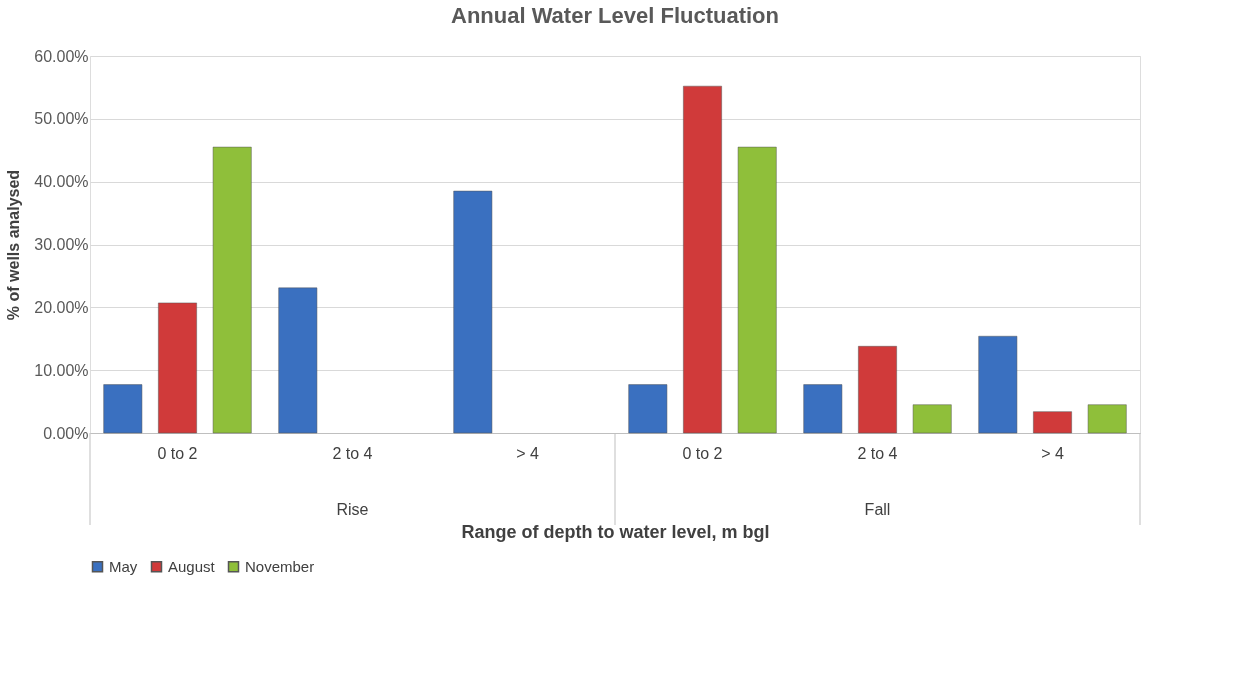 Image resolution: width=1247 pixels, height=697 pixels. Describe the element at coordinates (61, 370) in the screenshot. I see `y-tick-label: 10.00%` at that location.